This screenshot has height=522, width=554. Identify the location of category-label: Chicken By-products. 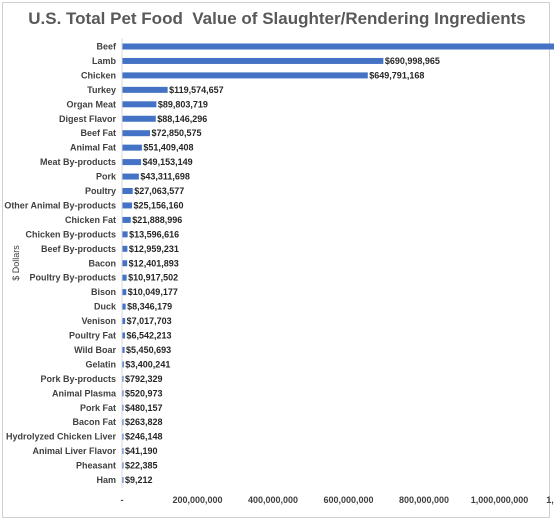
(70, 234).